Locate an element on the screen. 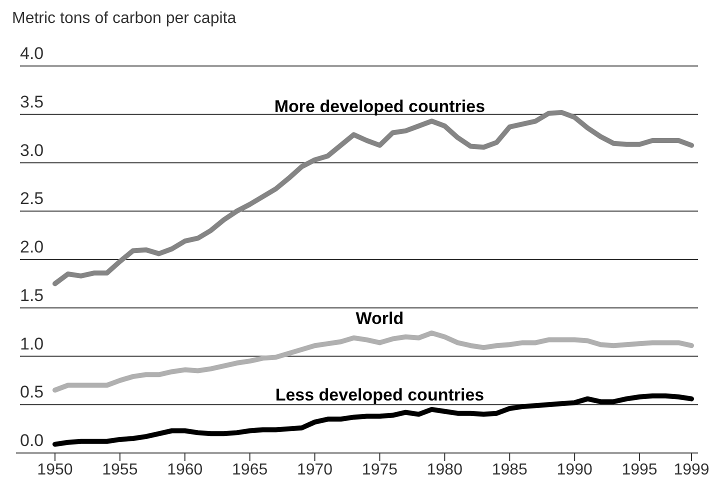 This screenshot has width=713, height=481. x-tick-label: 1980 is located at coordinates (444, 469).